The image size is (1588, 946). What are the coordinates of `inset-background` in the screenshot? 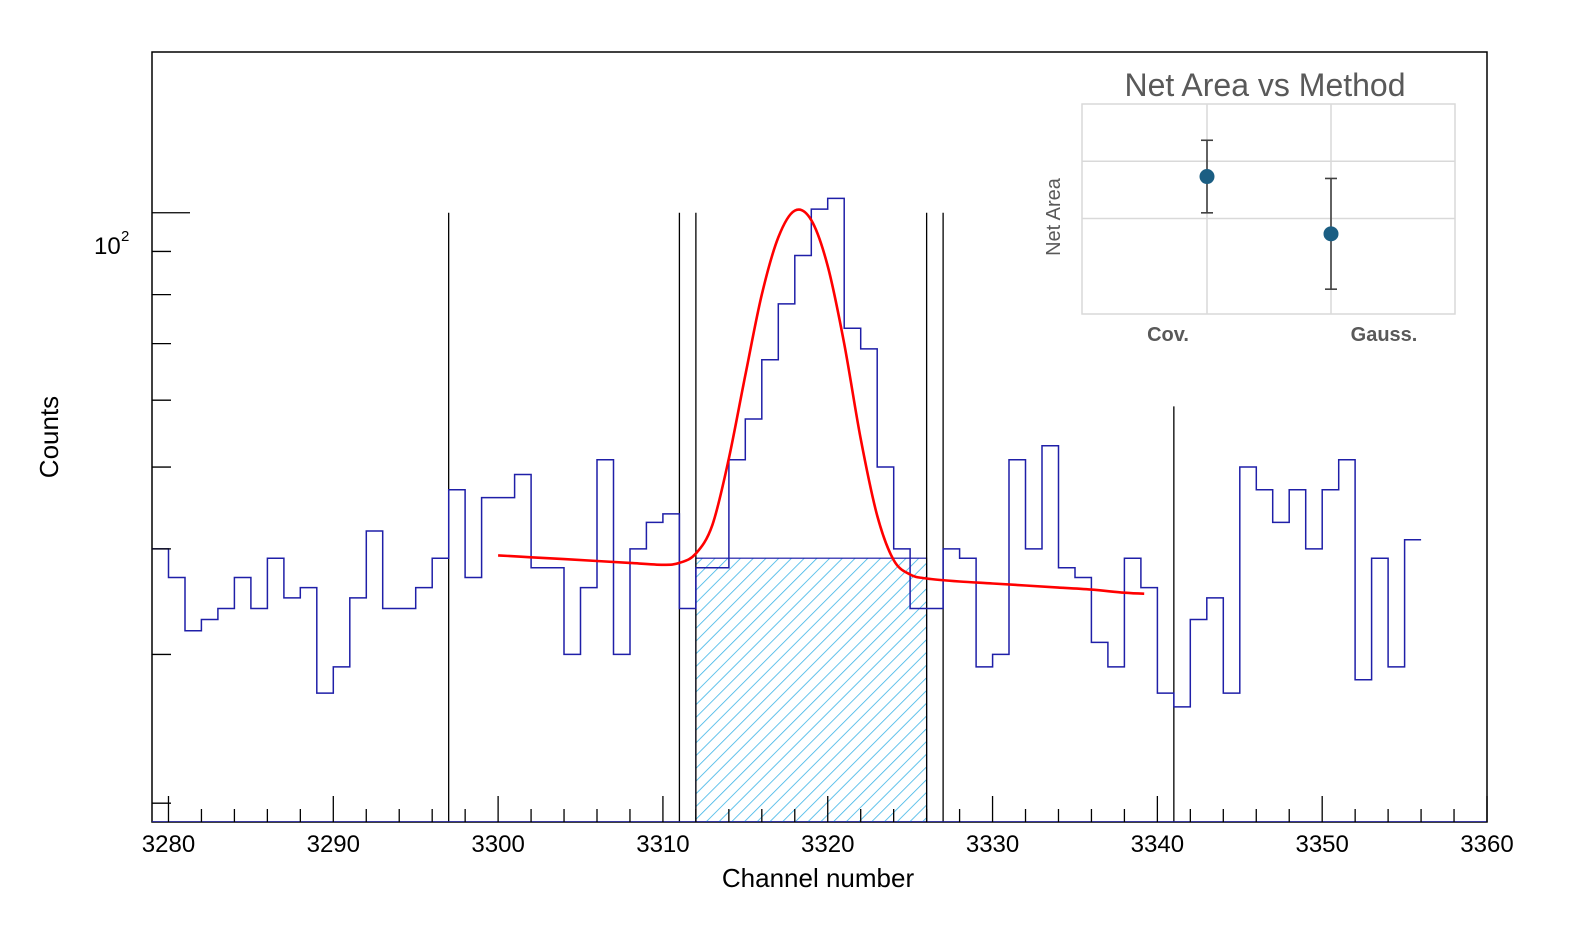 It's located at (1268, 209).